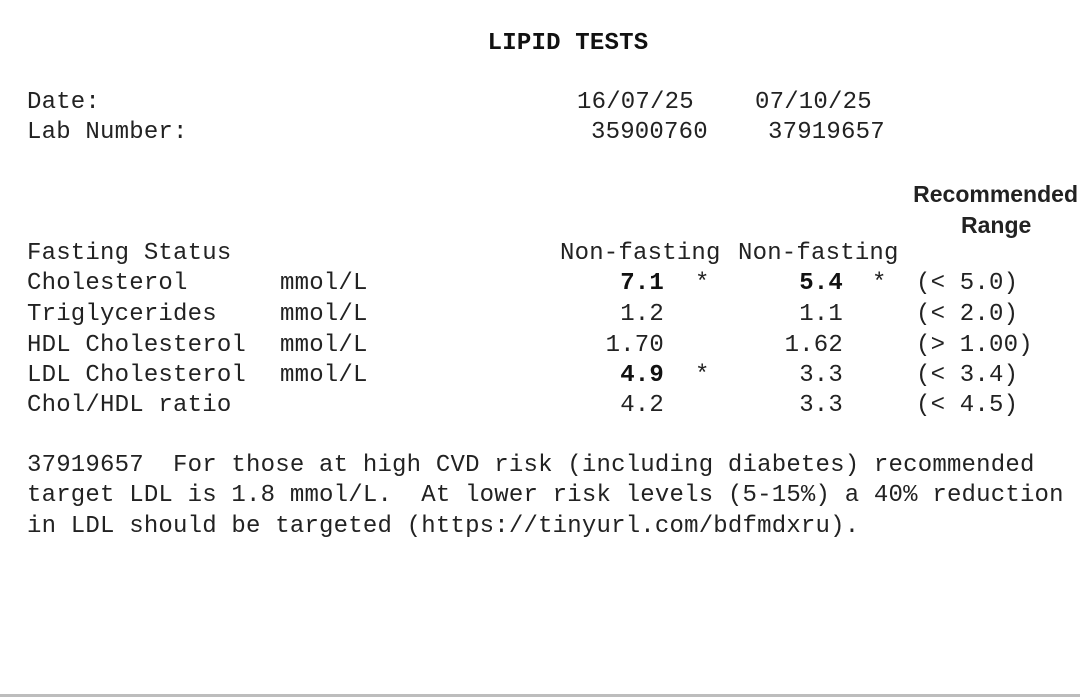 This screenshot has width=1080, height=697. I want to click on range-header-line2: Range, so click(996, 225).